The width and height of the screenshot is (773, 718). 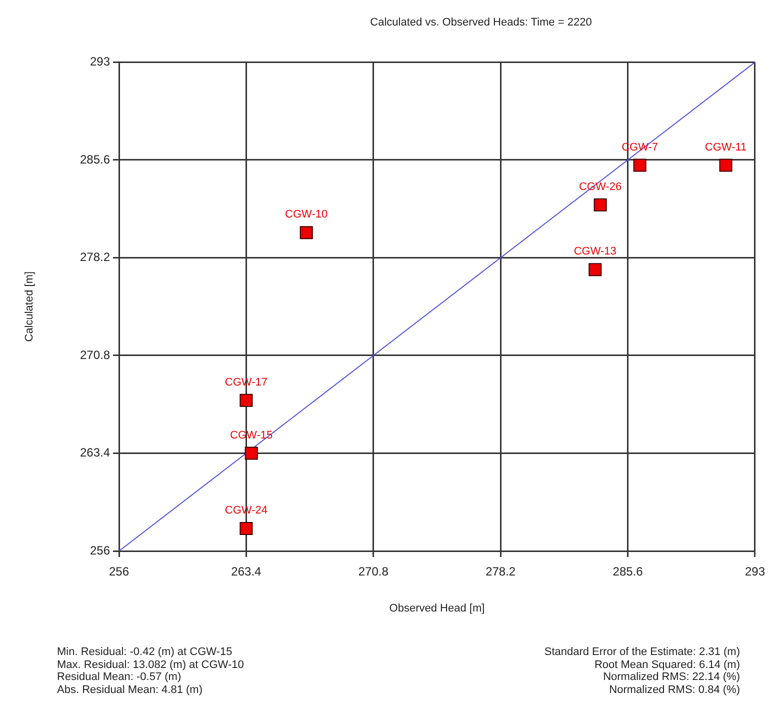 I want to click on text: Root Mean Squared: 6.14 (m), so click(x=666, y=664).